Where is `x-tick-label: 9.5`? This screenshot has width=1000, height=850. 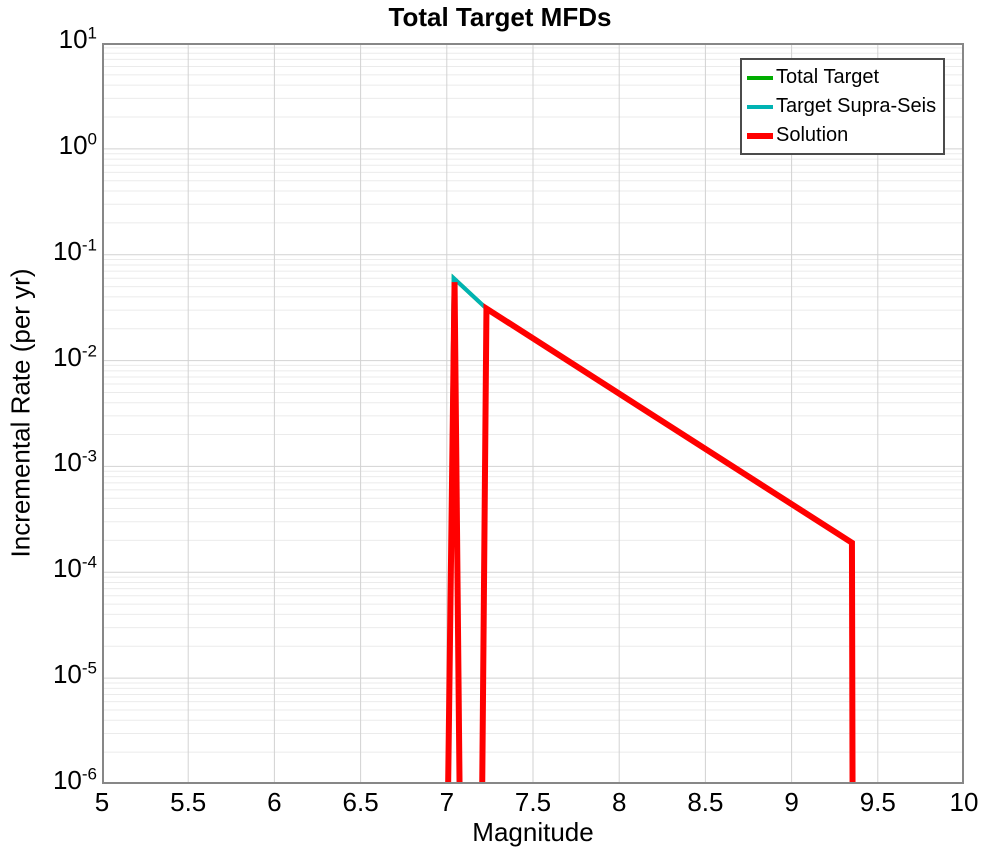
x-tick-label: 9.5 is located at coordinates (877, 802).